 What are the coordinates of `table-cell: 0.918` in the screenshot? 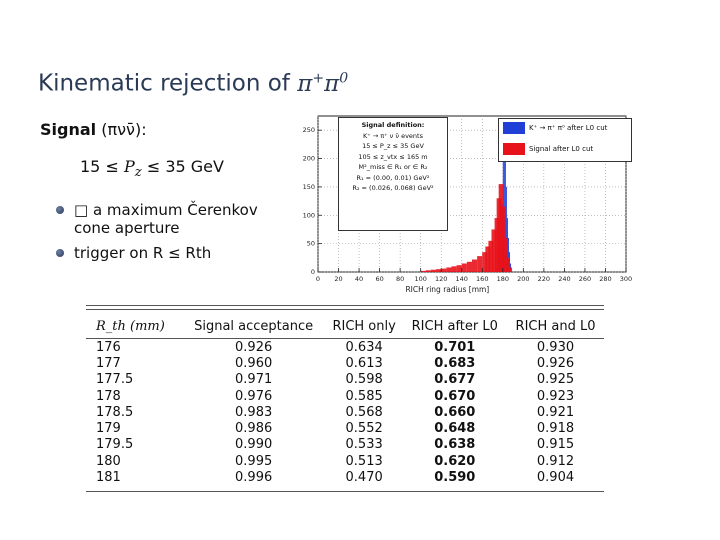 It's located at (555, 429).